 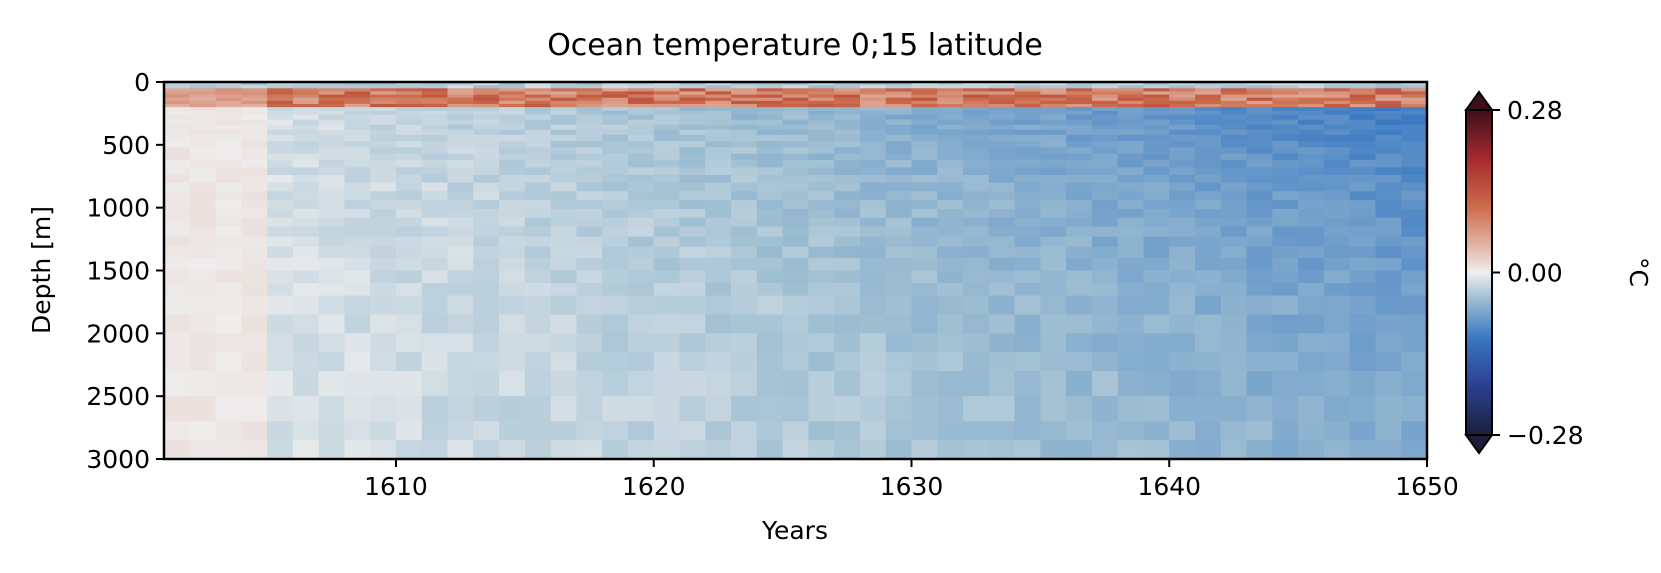 I want to click on x-tick-label: 1610, so click(x=396, y=486).